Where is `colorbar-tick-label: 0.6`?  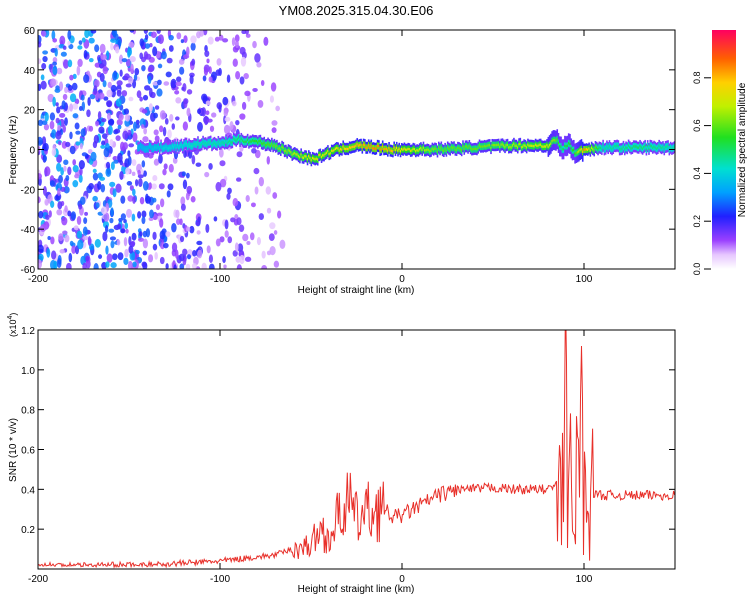
colorbar-tick-label: 0.6 is located at coordinates (697, 125).